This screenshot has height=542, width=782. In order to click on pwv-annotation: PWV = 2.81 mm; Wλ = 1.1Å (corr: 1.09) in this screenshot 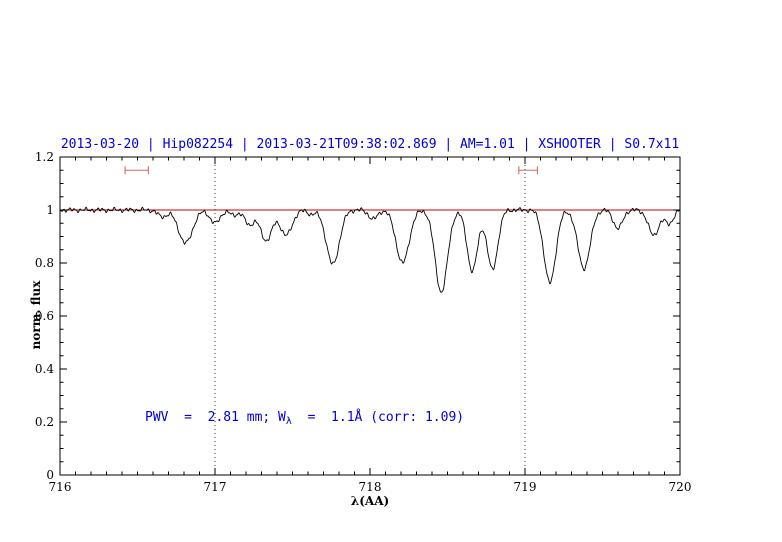, I will do `click(304, 418)`.